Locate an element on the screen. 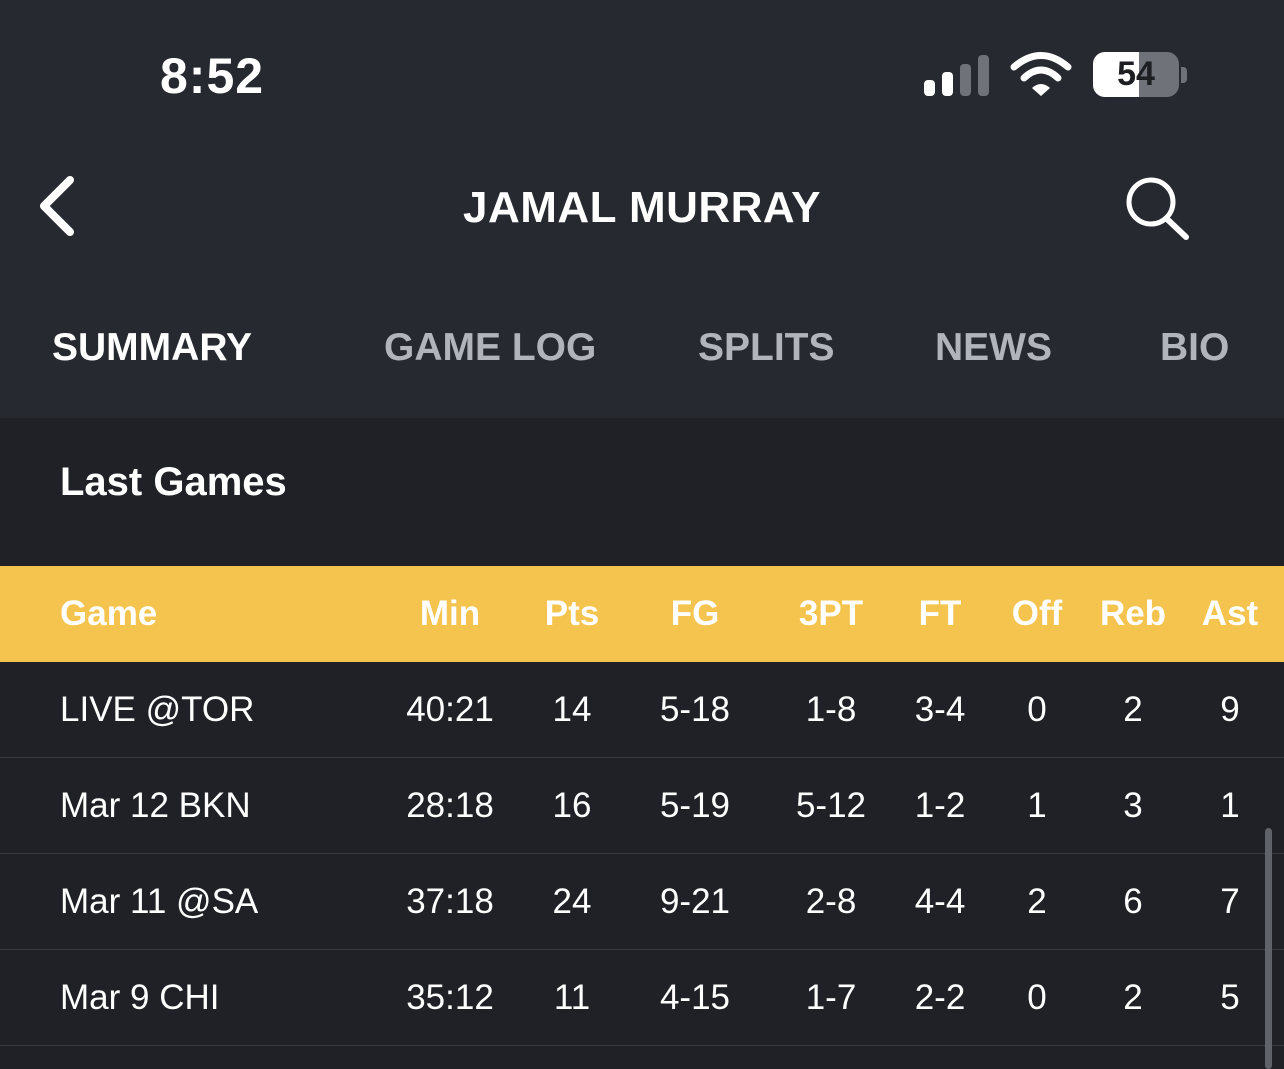  cell-3pt: 1-7 is located at coordinates (831, 997).